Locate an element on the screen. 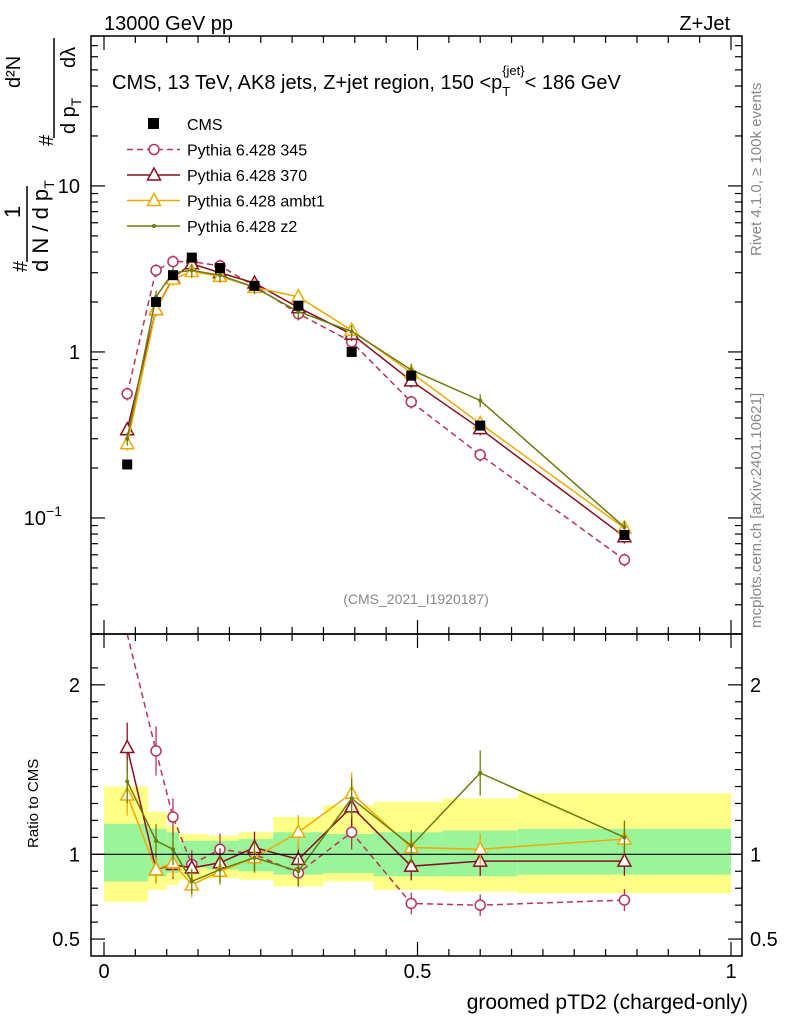 This screenshot has width=786, height=1024. ratio-y-tick-label-right: 1 is located at coordinates (755, 855).